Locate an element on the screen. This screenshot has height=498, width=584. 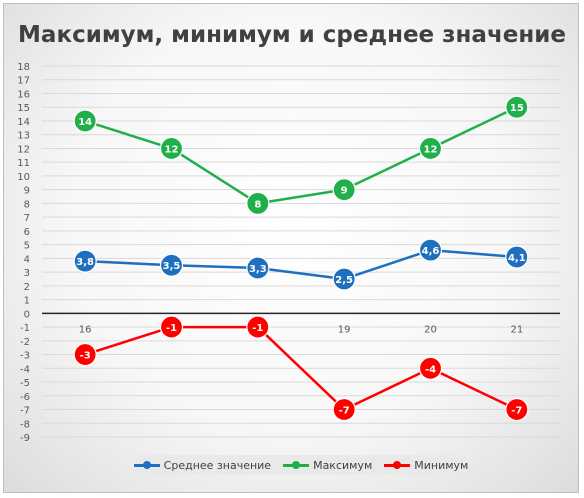
data-label-average: 3,3 is located at coordinates (258, 269).